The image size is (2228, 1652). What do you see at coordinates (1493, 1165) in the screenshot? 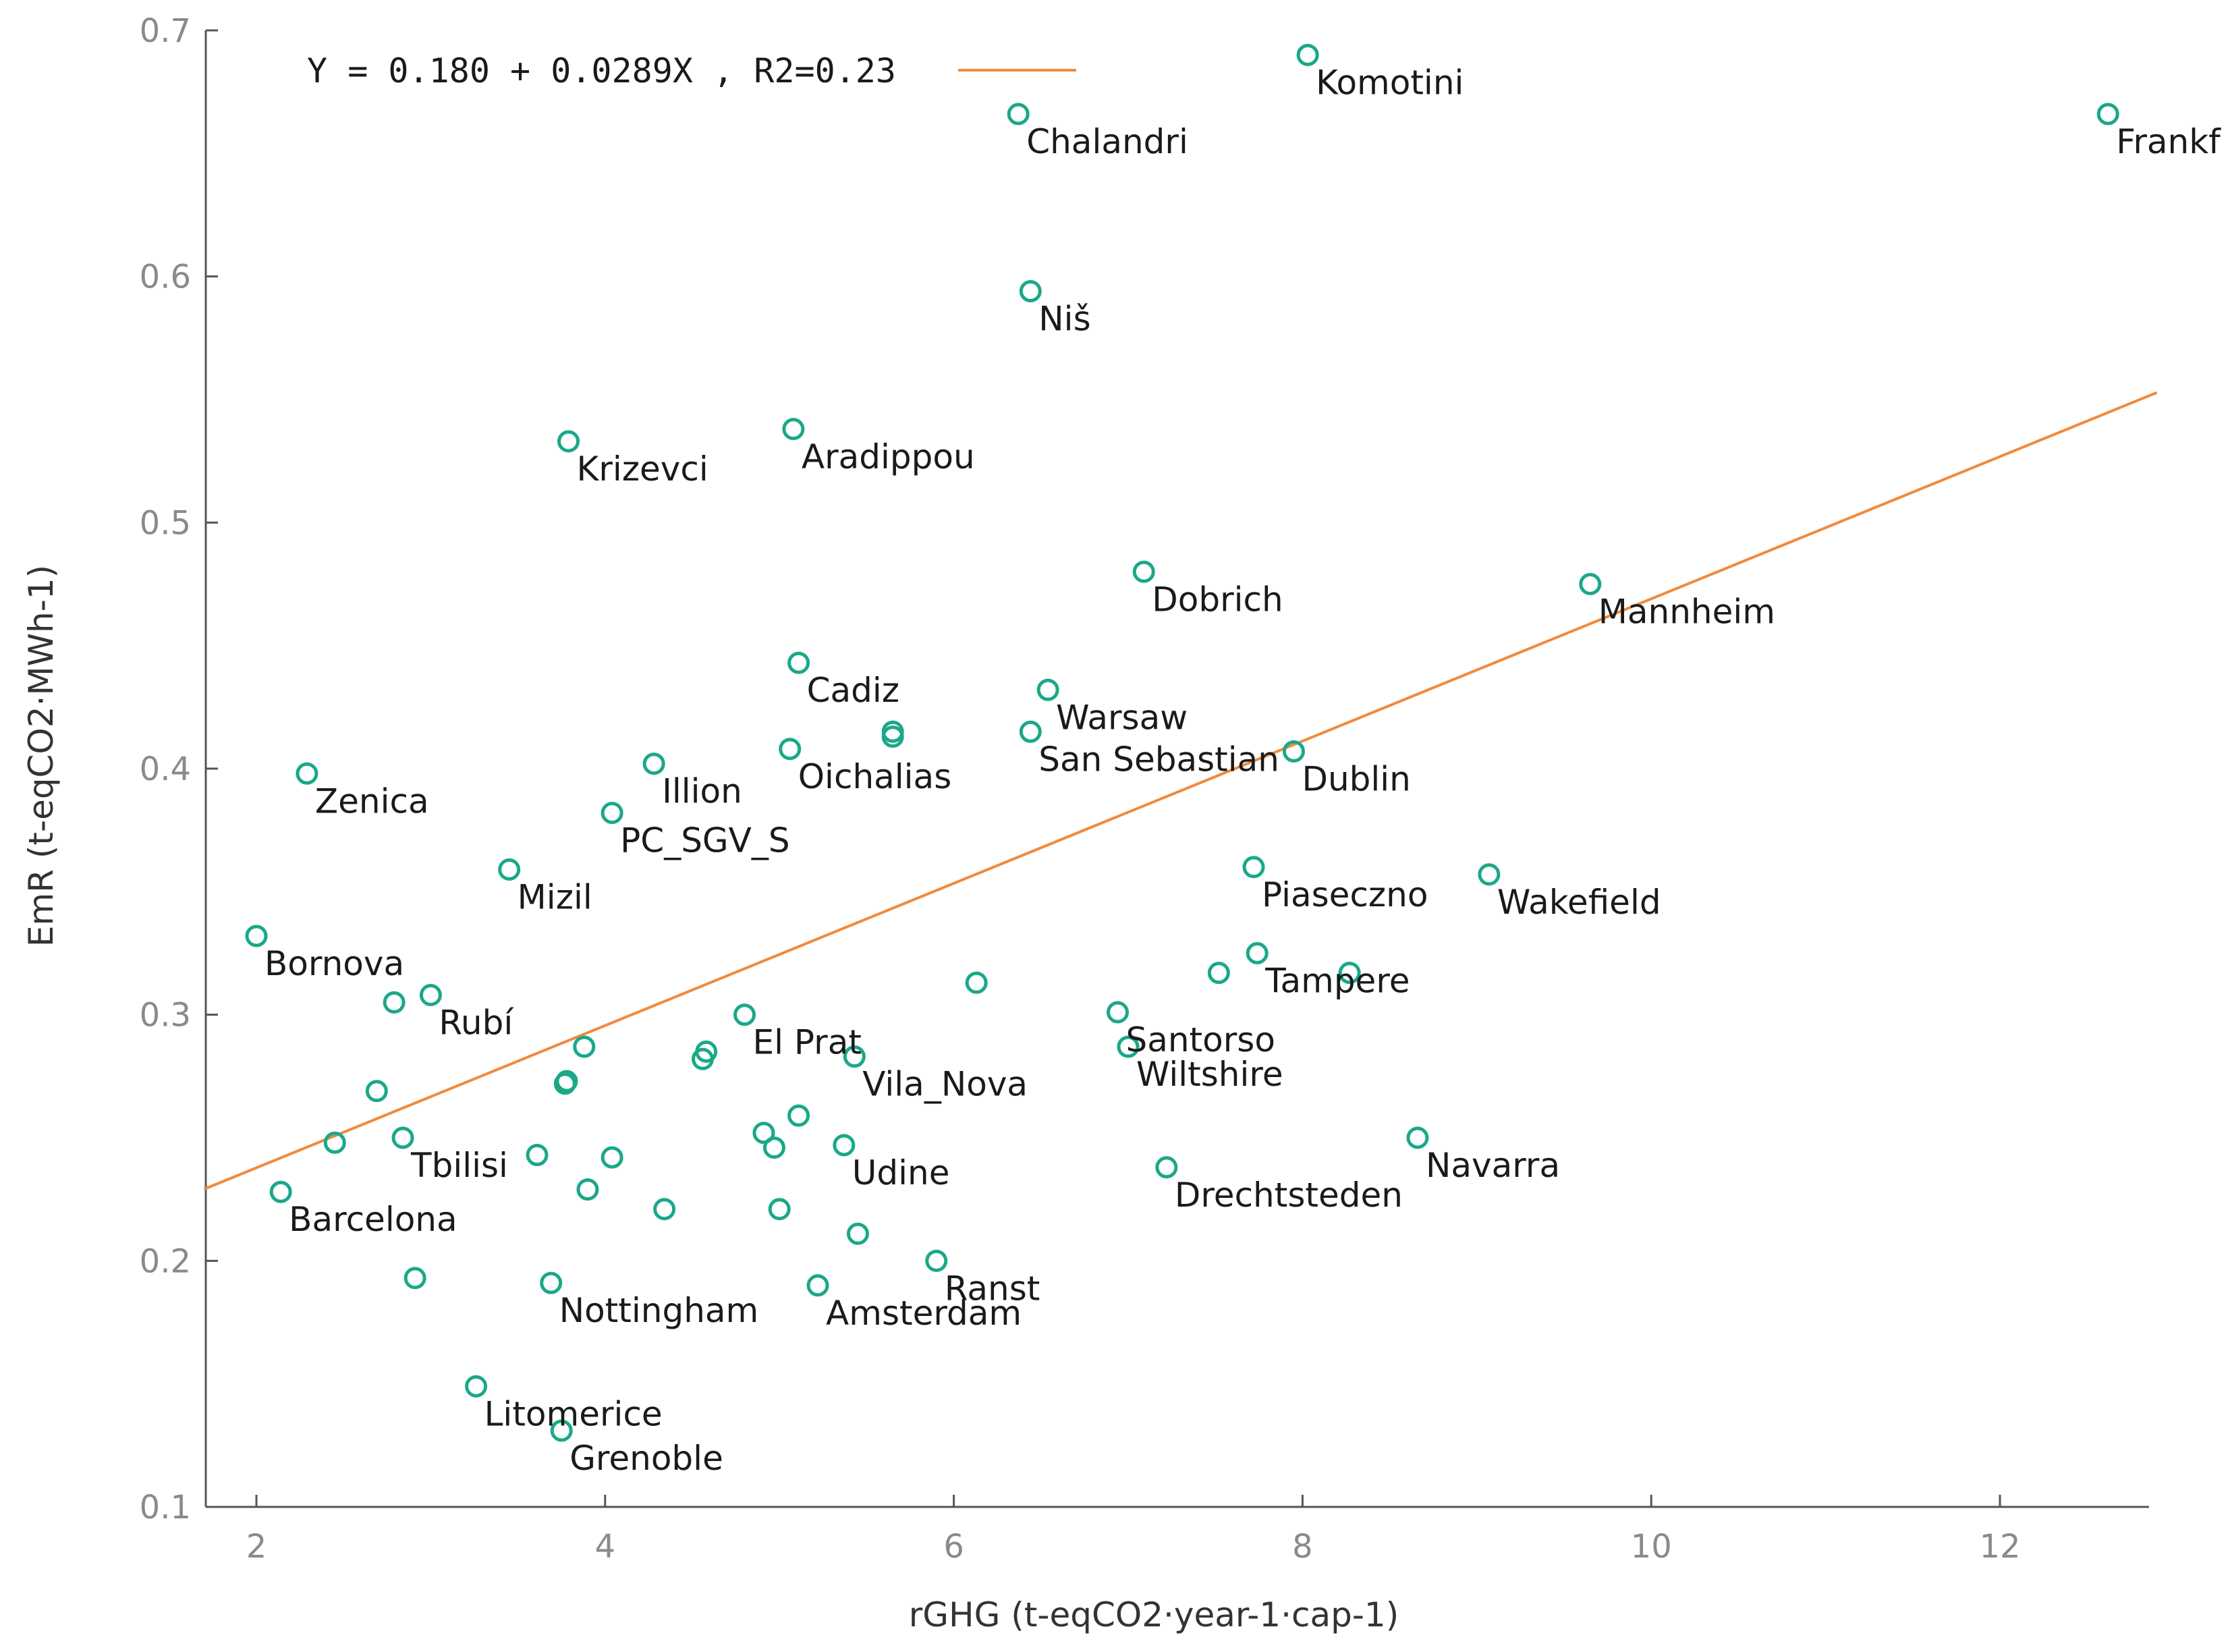
I see `point-label: Navarra` at bounding box center [1493, 1165].